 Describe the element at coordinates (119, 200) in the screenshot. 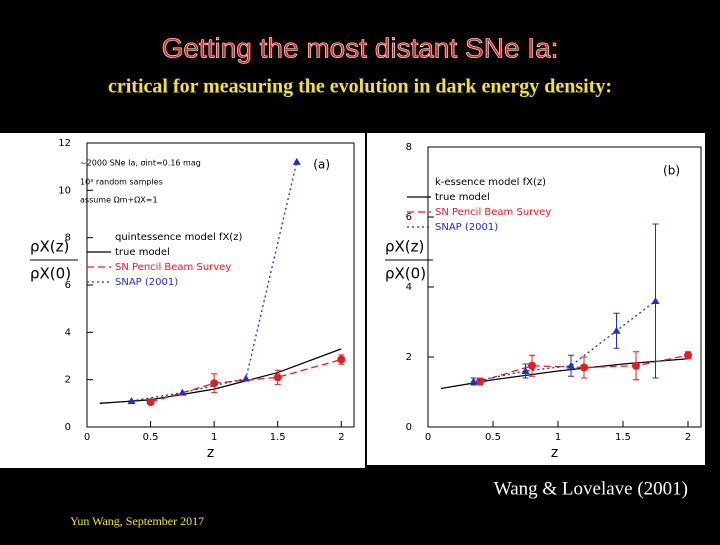

I see `annotation: assume Ωm+ΩX=1` at that location.